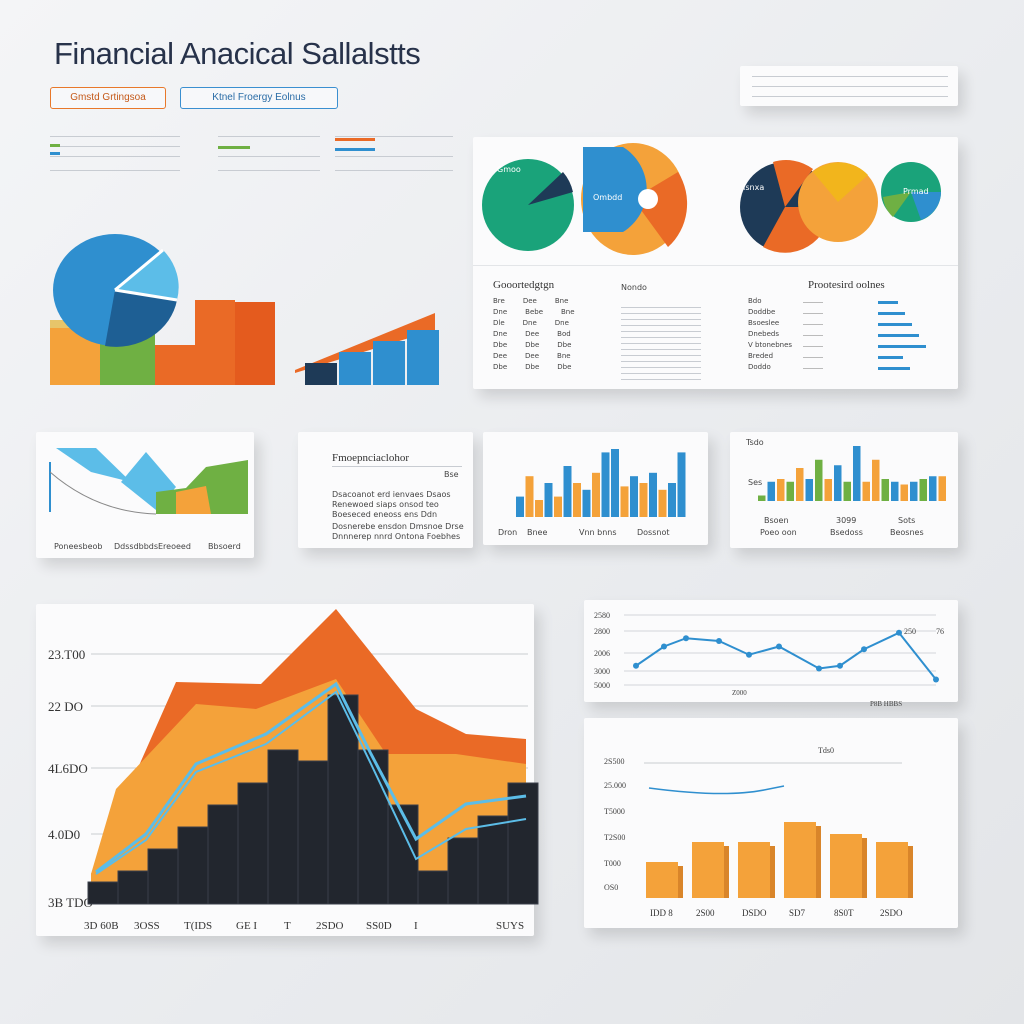 The image size is (1024, 1024). Describe the element at coordinates (108, 98) in the screenshot. I see `filter-pill-growth: Gmstd Grtingsoa` at that location.